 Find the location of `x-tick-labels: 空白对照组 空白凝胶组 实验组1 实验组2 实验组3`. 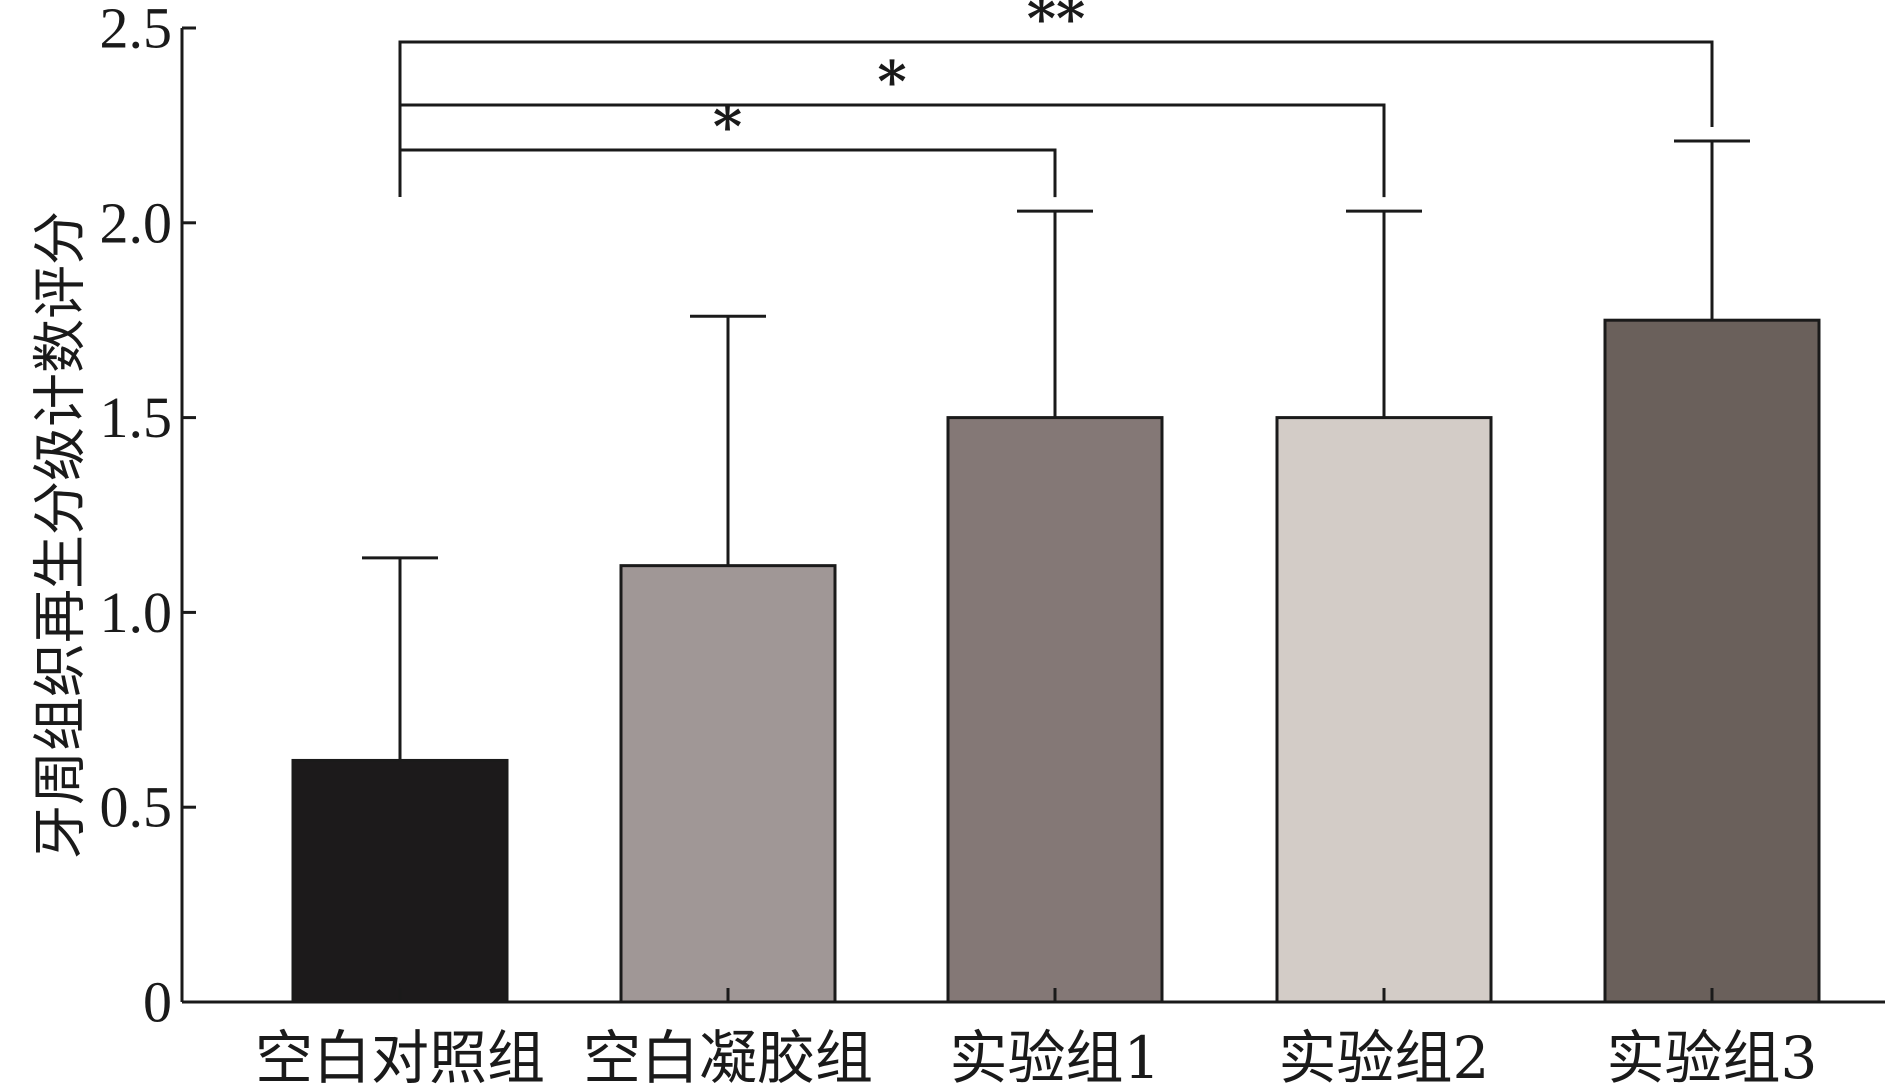

x-tick-labels: 空白对照组 空白凝胶组 实验组1 实验组2 实验组3 is located at coordinates (1036, 1056).